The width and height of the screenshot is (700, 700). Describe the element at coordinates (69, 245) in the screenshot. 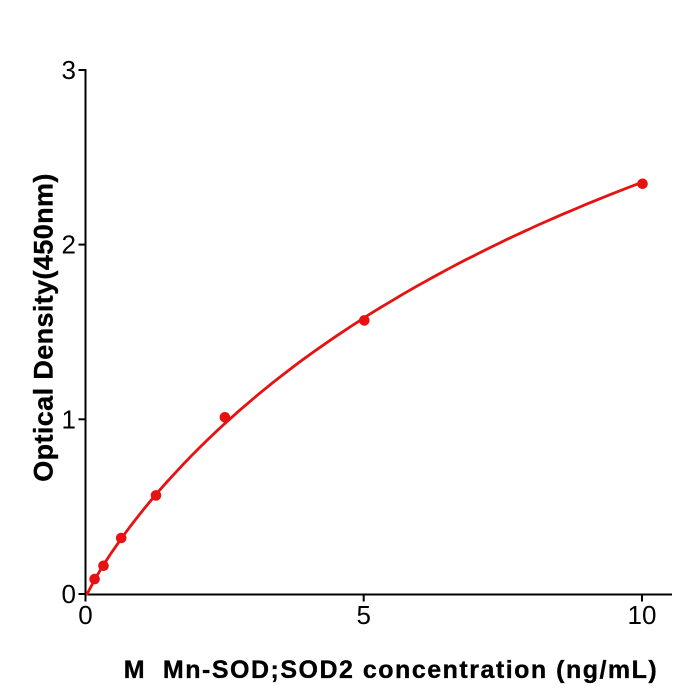

I see `svg-text: 2` at that location.